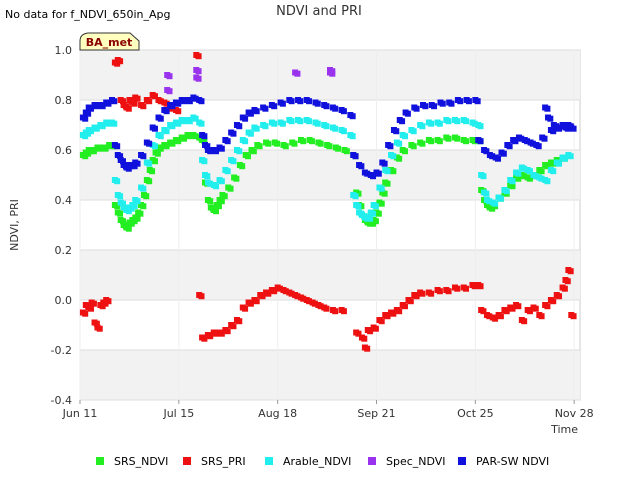  What do you see at coordinates (109, 41) in the screenshot?
I see `site-badge: BA_met` at bounding box center [109, 41].